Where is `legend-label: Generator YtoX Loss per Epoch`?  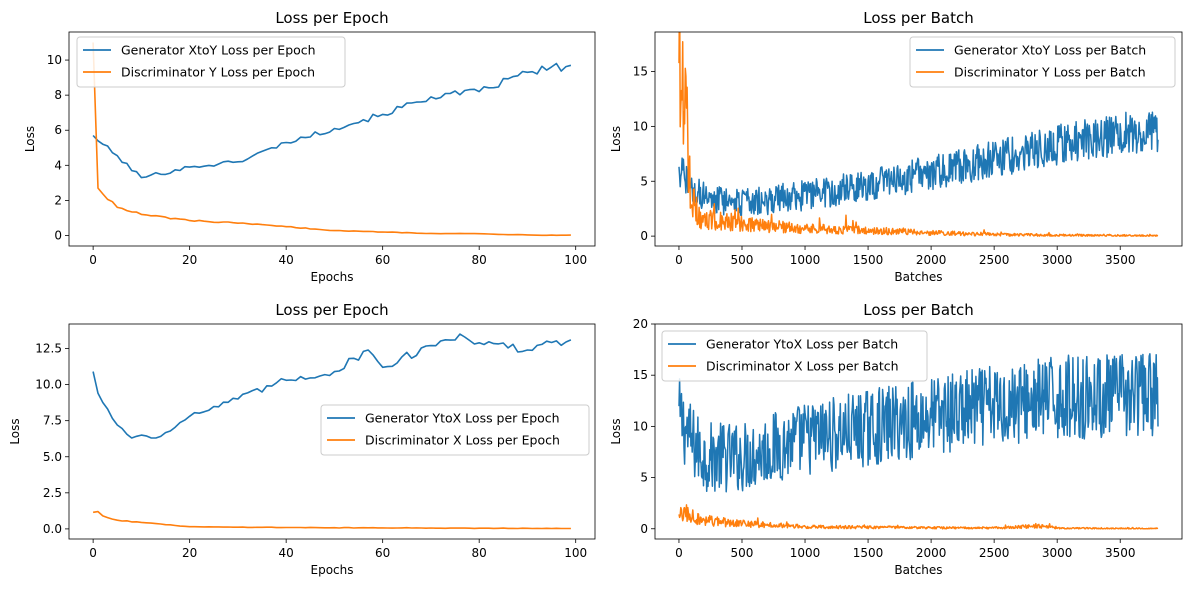 legend-label: Generator YtoX Loss per Epoch is located at coordinates (462, 418).